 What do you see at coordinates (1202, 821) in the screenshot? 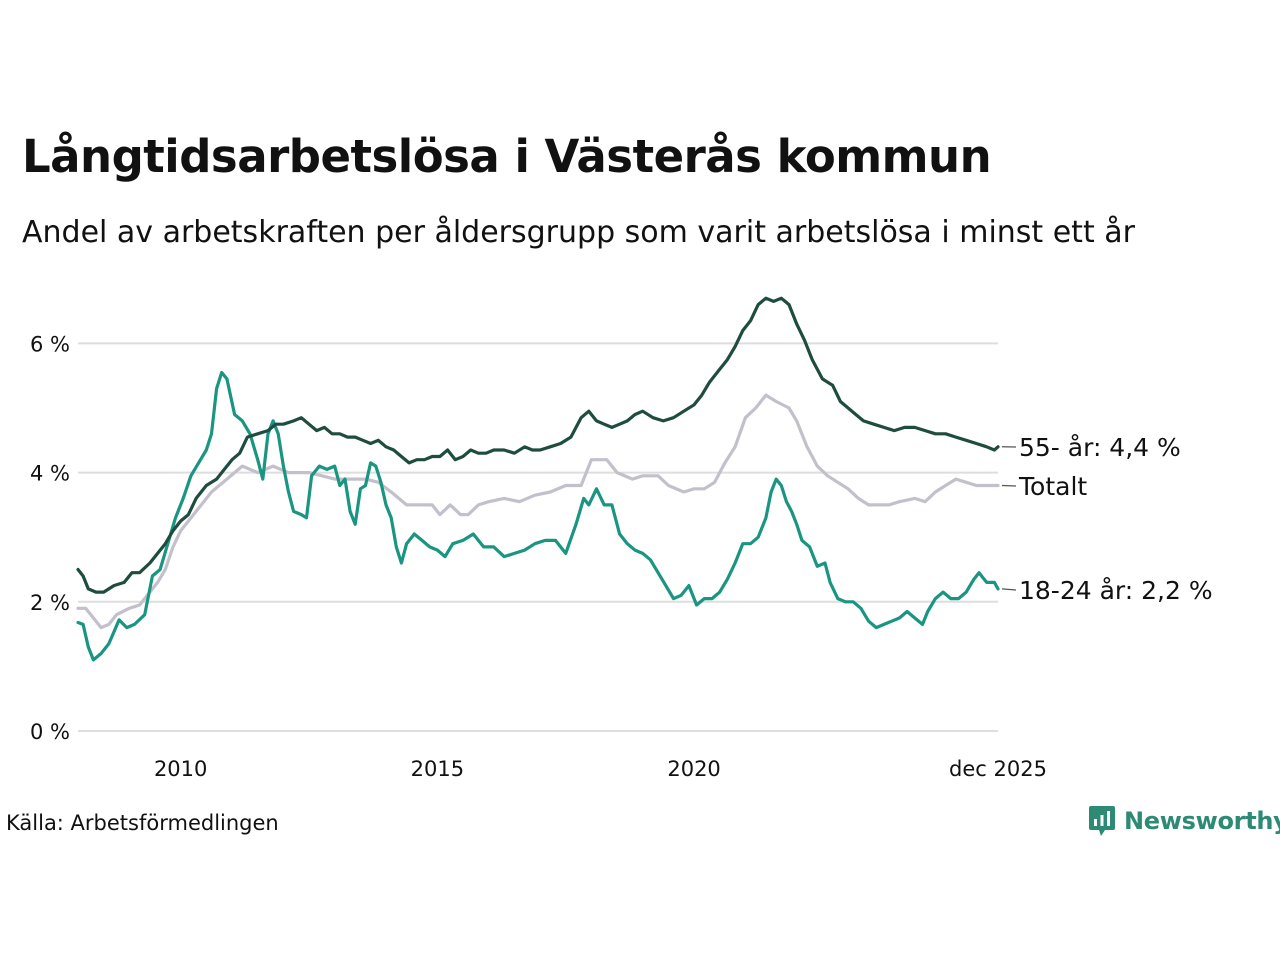
I see `newsworthy-logo-text: Newsworthy` at bounding box center [1202, 821].